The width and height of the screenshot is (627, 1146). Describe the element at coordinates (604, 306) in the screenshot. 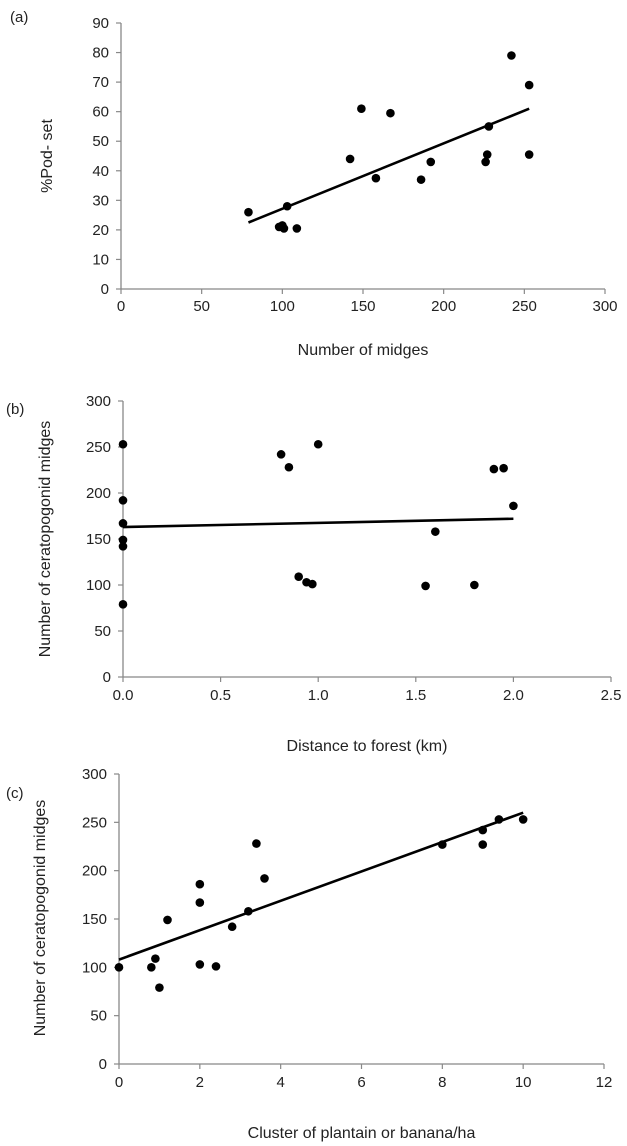

I see `x-tick-label: 300` at that location.